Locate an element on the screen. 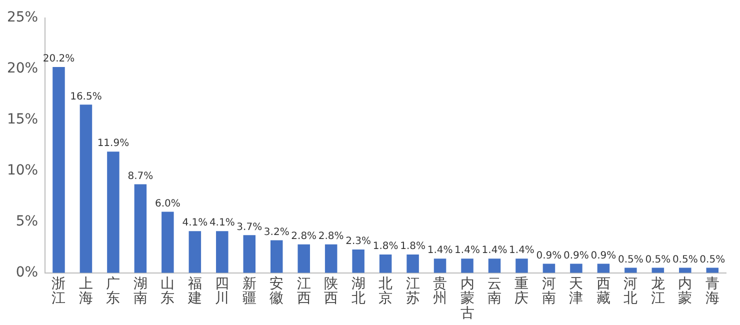  x-tick-label: 贵州 is located at coordinates (440, 291).